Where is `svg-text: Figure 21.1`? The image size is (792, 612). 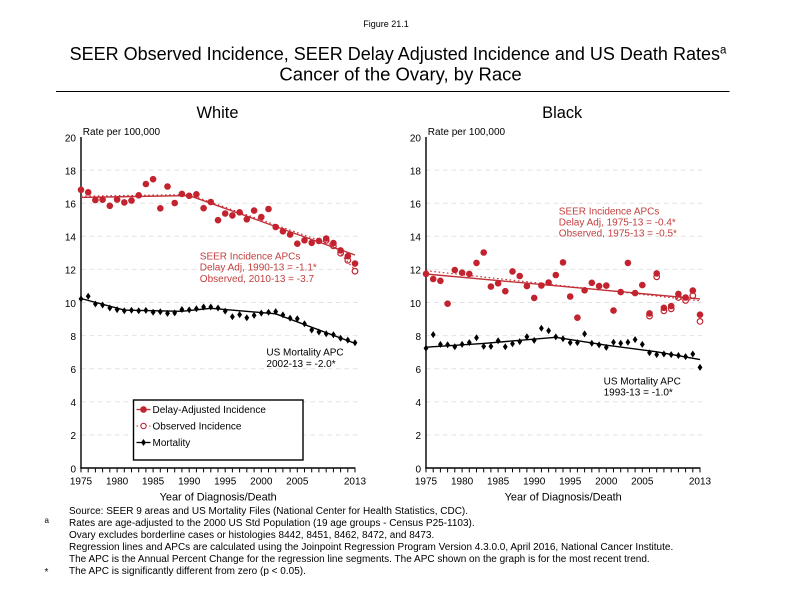 svg-text: Figure 21.1 is located at coordinates (386, 24).